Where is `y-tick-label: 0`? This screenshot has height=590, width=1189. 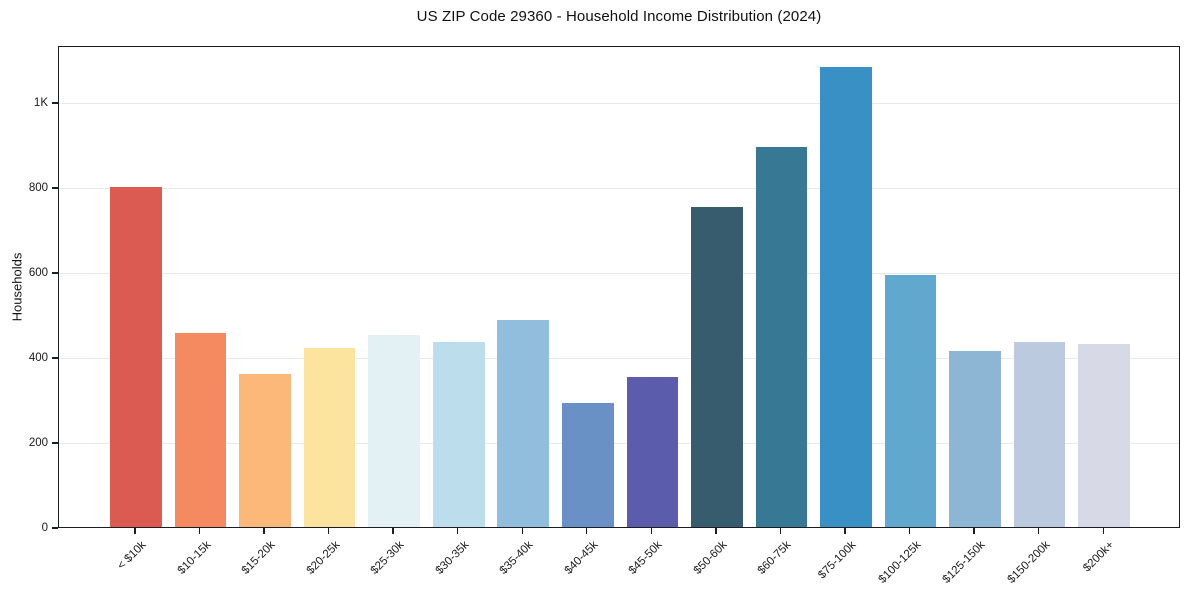
y-tick-label: 0 is located at coordinates (44, 528).